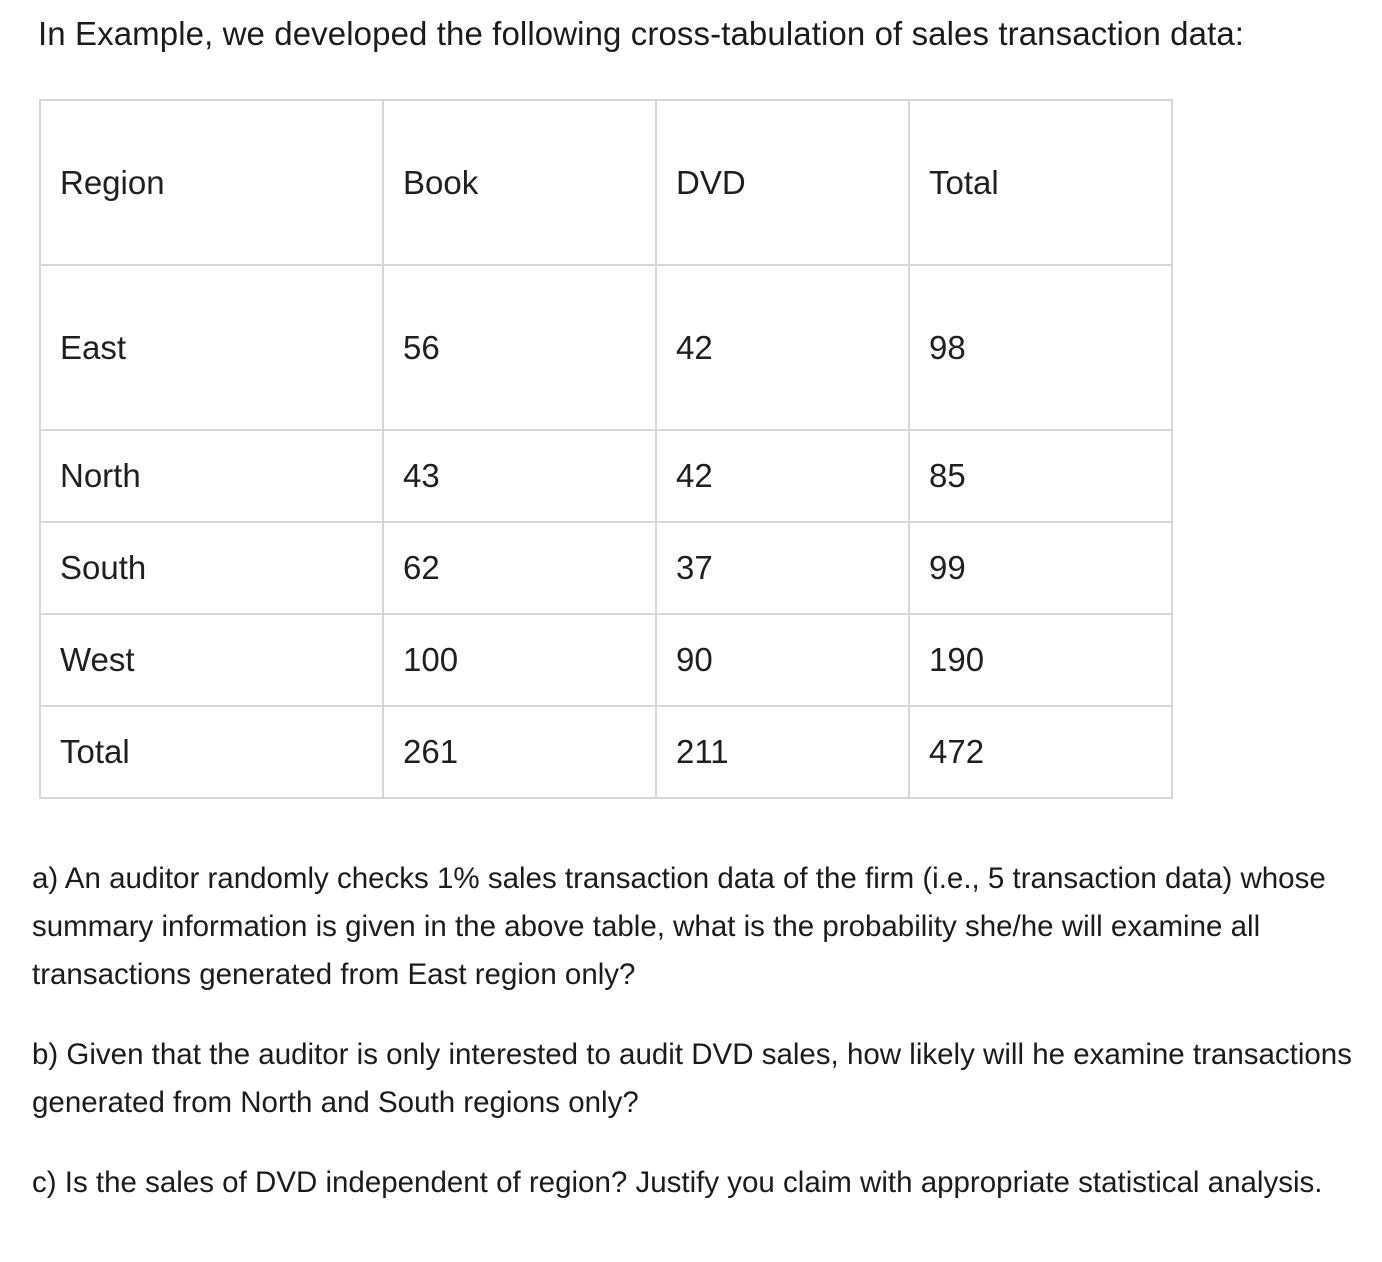 This screenshot has width=1382, height=1262. Describe the element at coordinates (519, 182) in the screenshot. I see `header-cell-book: Book` at that location.